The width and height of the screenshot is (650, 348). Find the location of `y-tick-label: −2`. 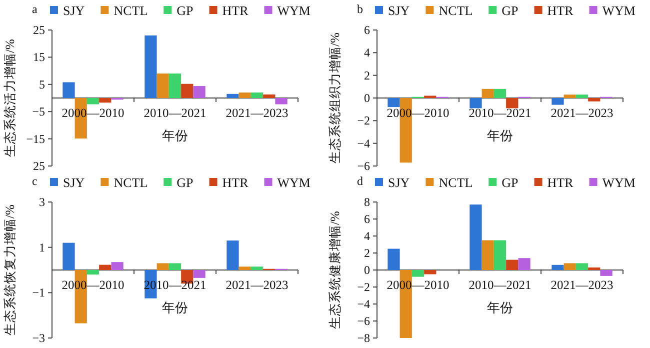

y-tick-label: −2 is located at coordinates (363, 121).